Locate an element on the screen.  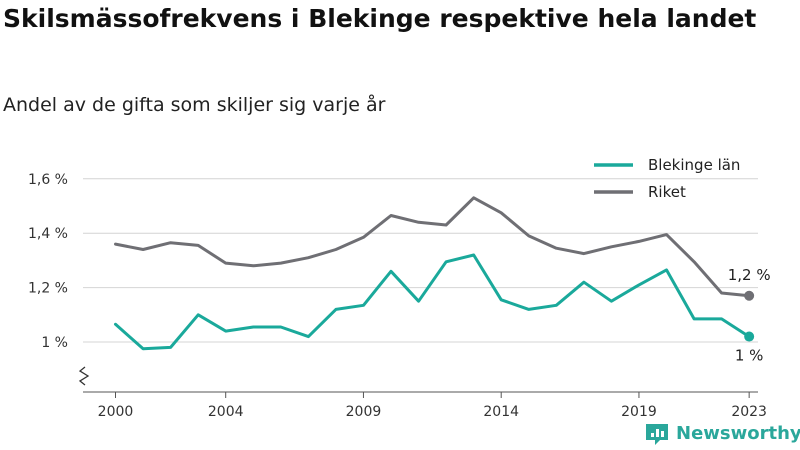
x-tick-label: 2000 is located at coordinates (116, 412).